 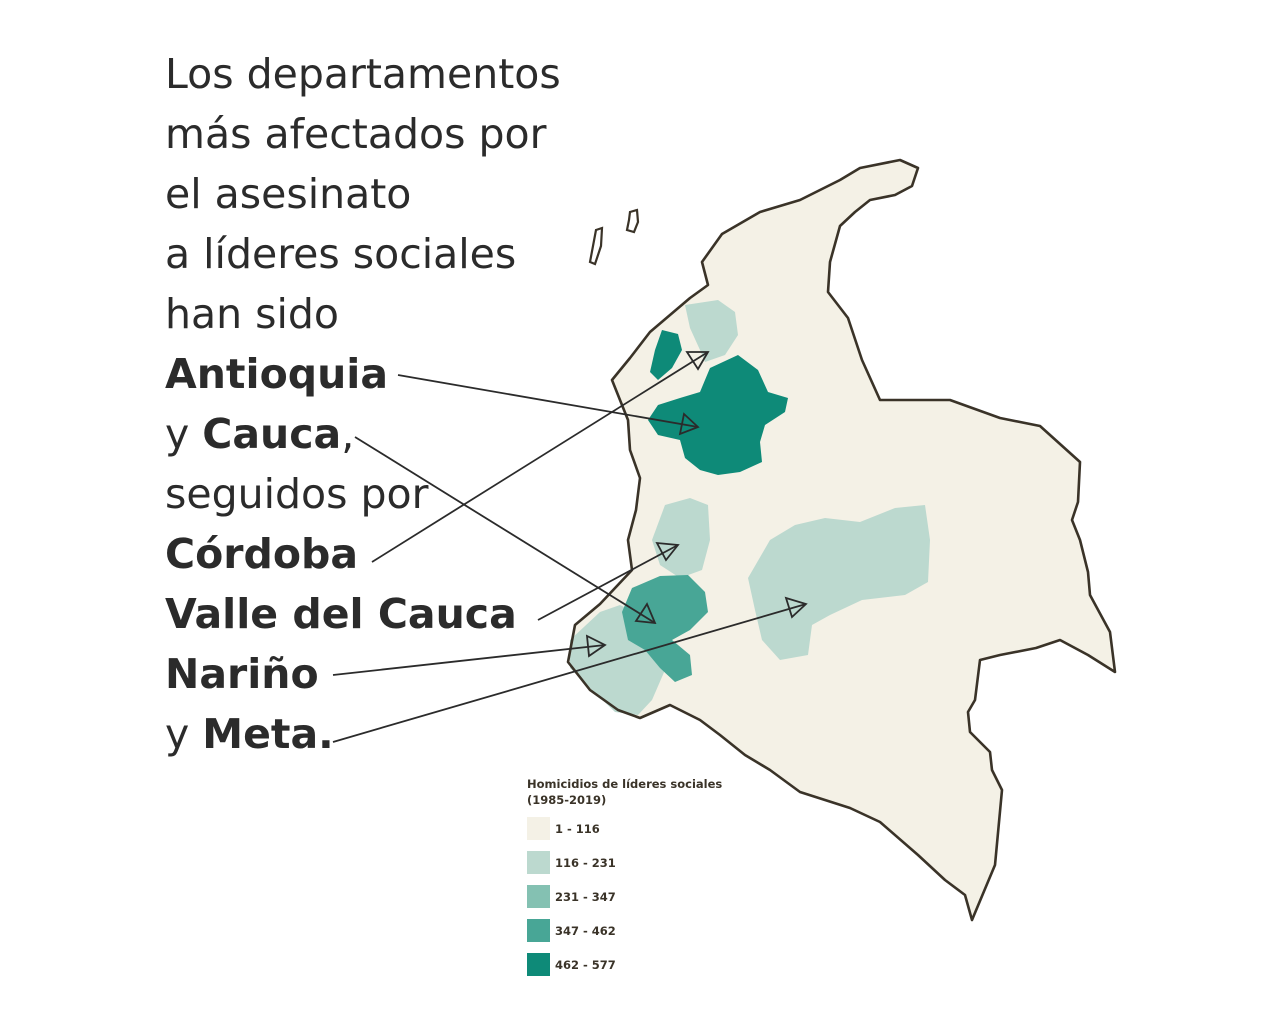 I want to click on legend-label: 347 - 462, so click(x=585, y=930).